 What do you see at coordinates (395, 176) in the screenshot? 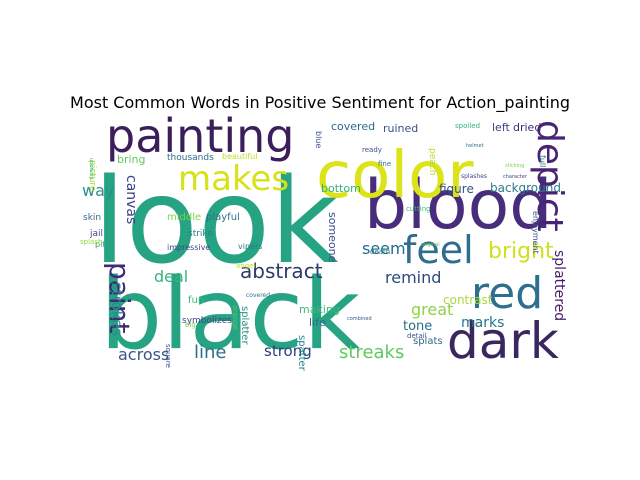
I see `word-color: color` at bounding box center [395, 176].